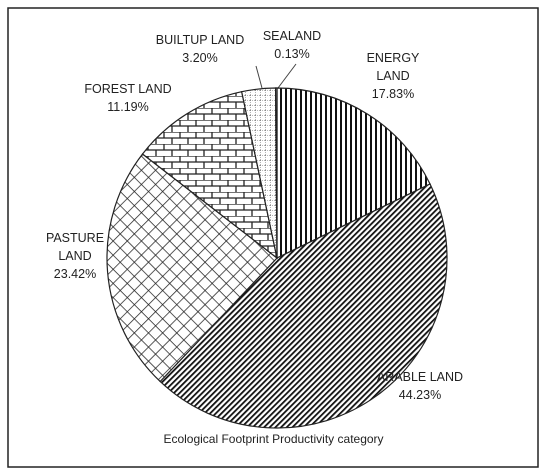  What do you see at coordinates (128, 98) in the screenshot?
I see `slice-label: FOREST LAND 11.19%` at bounding box center [128, 98].